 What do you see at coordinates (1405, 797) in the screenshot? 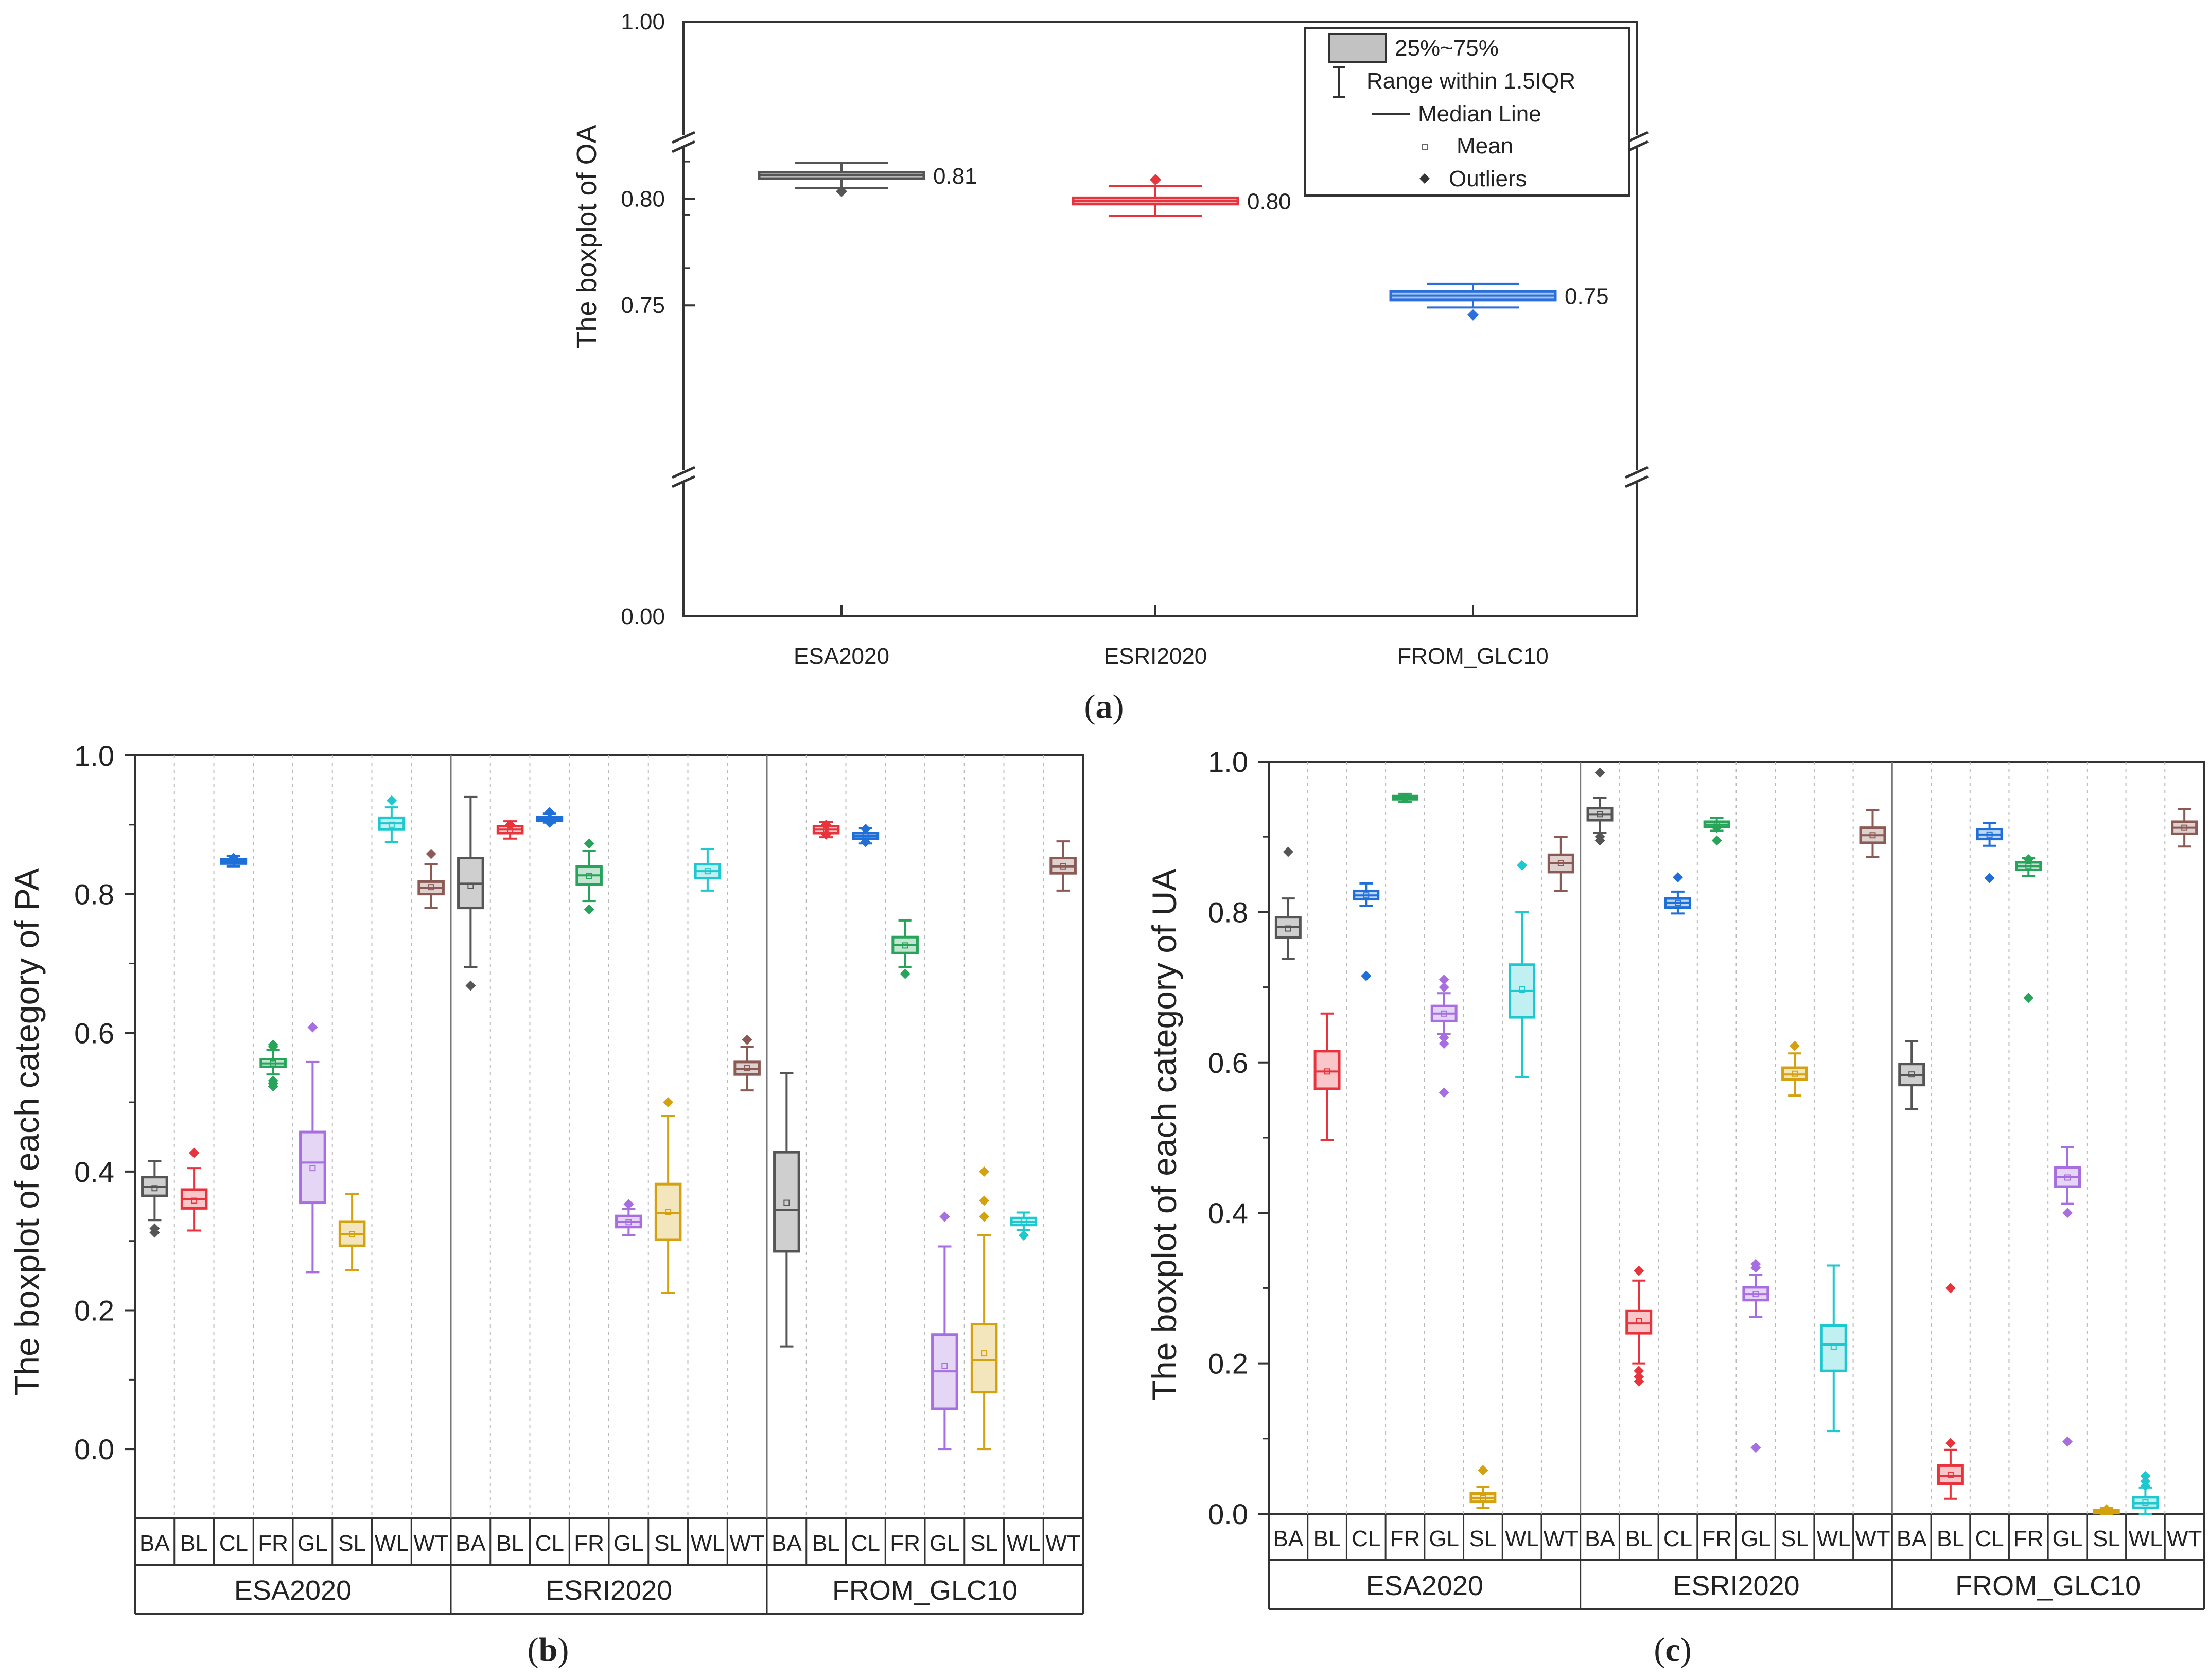
I see `box-ESA2020-FR` at bounding box center [1405, 797].